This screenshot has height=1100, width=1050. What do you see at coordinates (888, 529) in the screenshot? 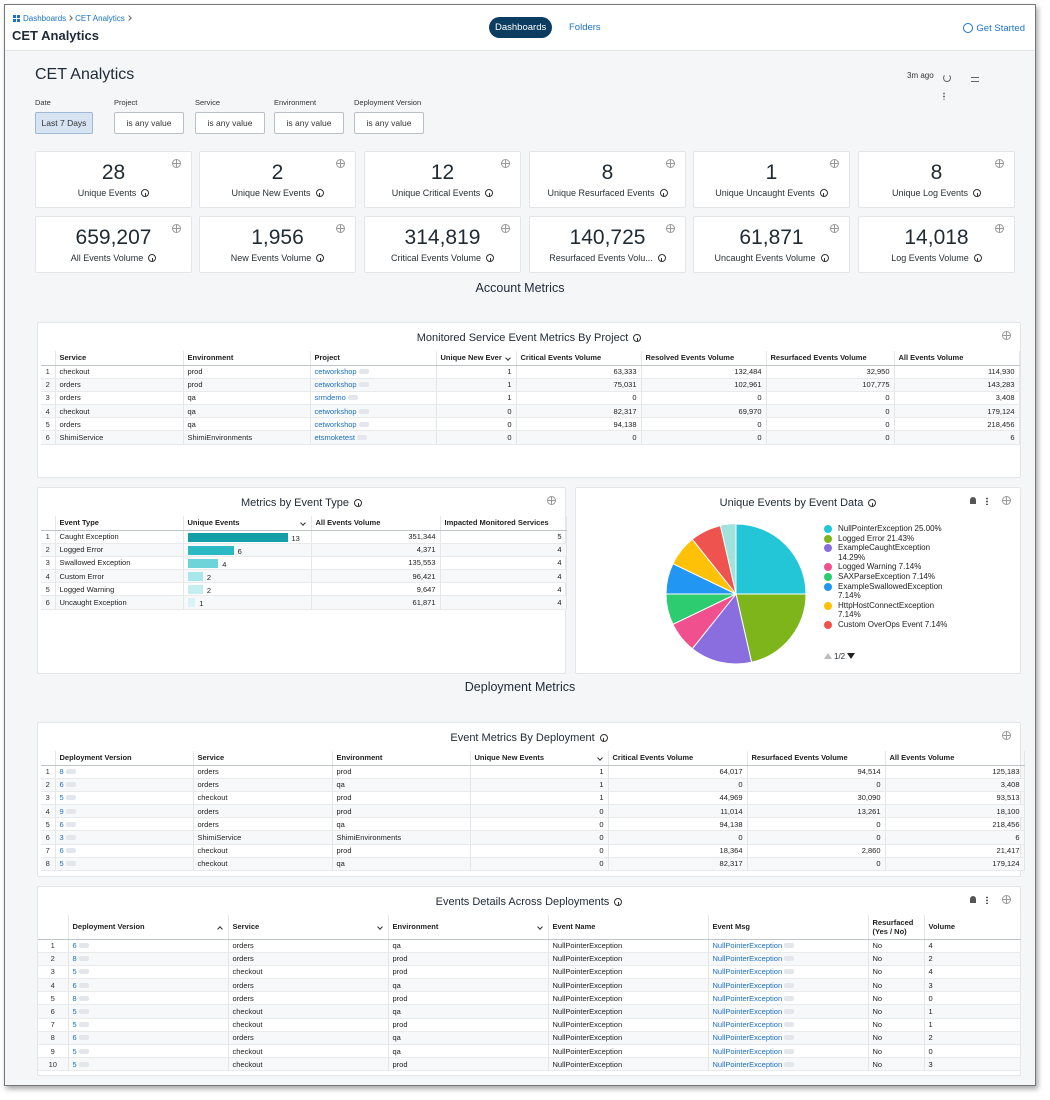
I see `legend-item: NullPointerException 25.00%` at bounding box center [888, 529].